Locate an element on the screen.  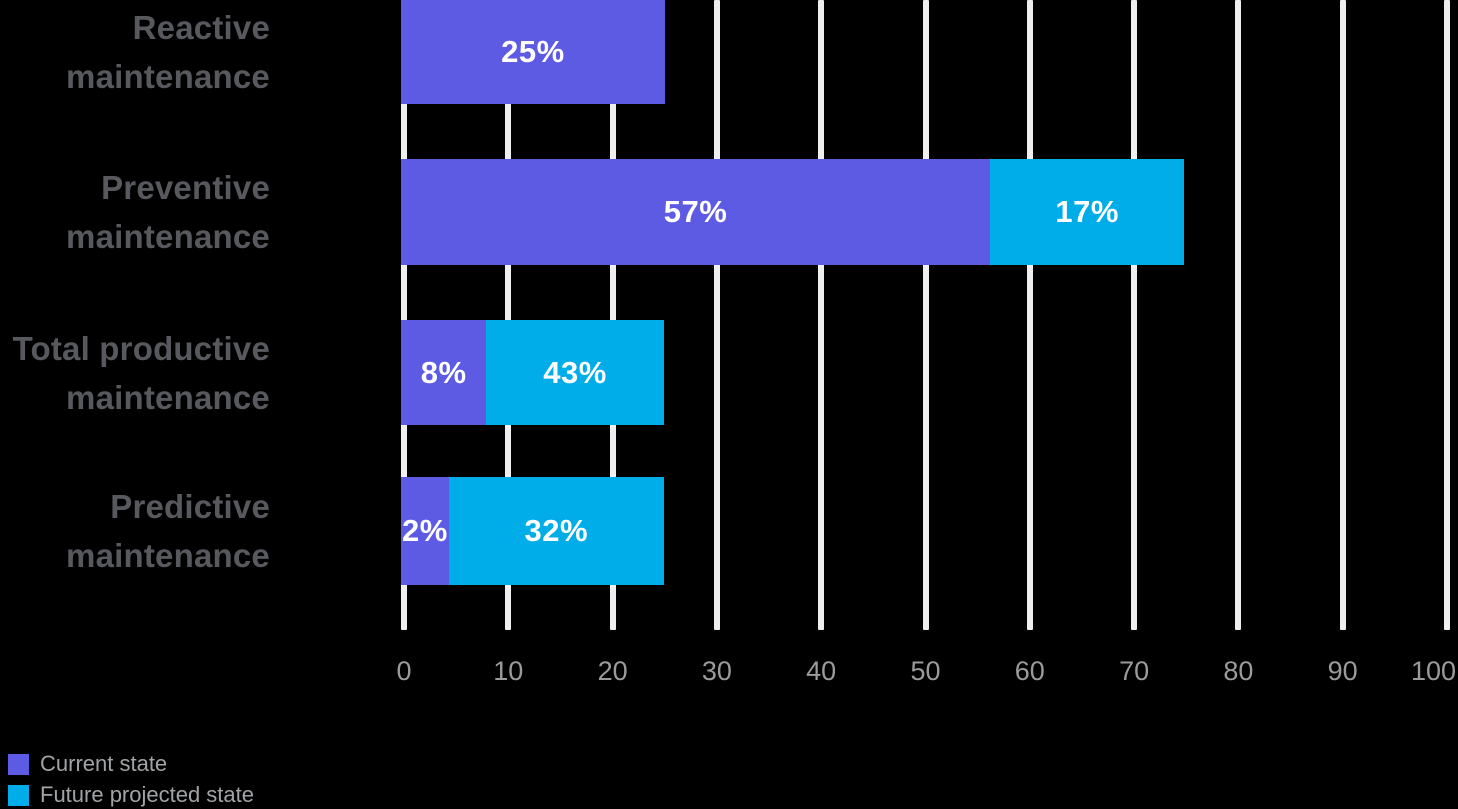
category-label-line: Reactive is located at coordinates (201, 27).